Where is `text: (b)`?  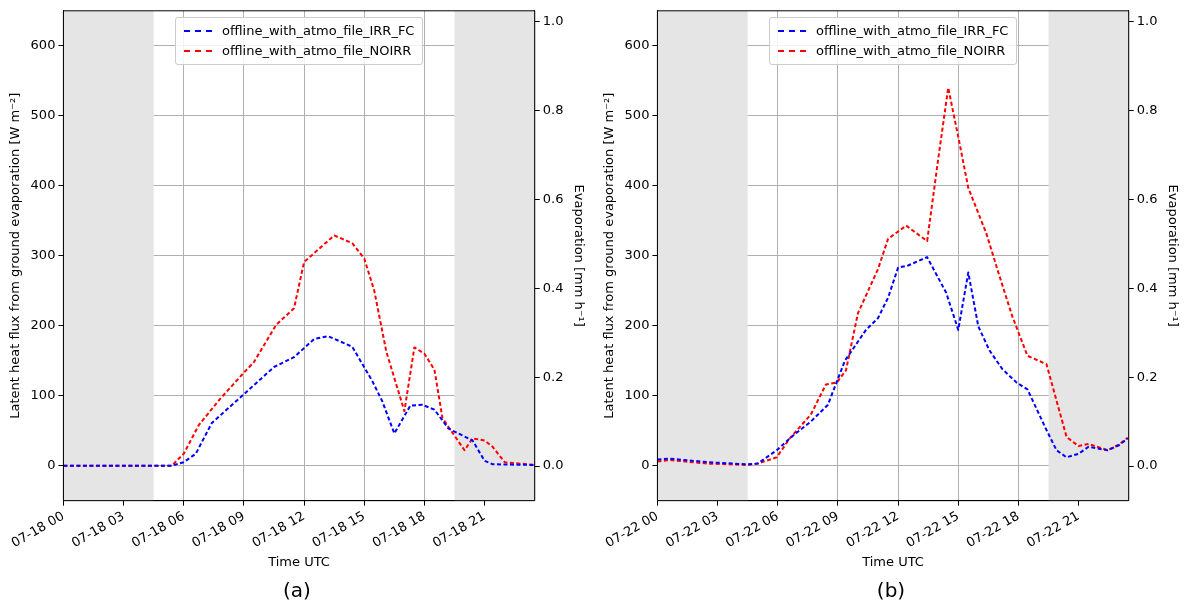
text: (b) is located at coordinates (891, 590).